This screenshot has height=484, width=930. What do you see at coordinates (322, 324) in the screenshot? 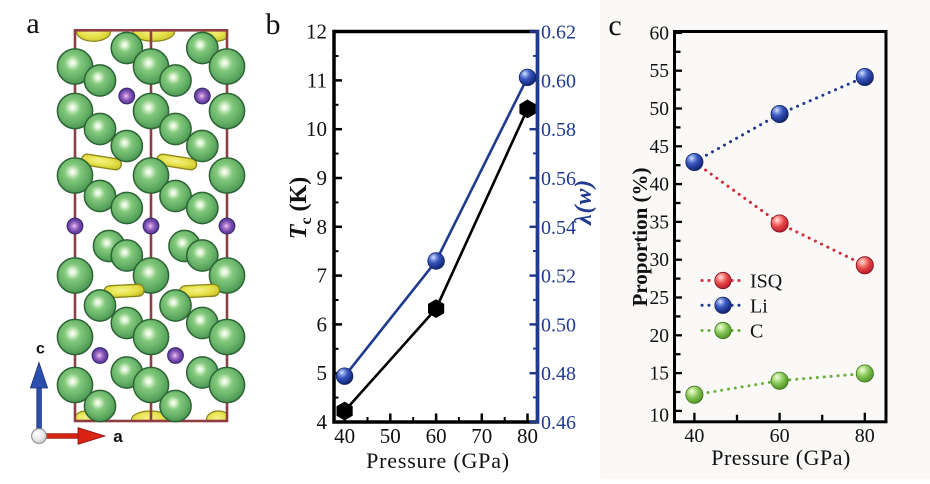
I see `svg-text: 6` at bounding box center [322, 324].